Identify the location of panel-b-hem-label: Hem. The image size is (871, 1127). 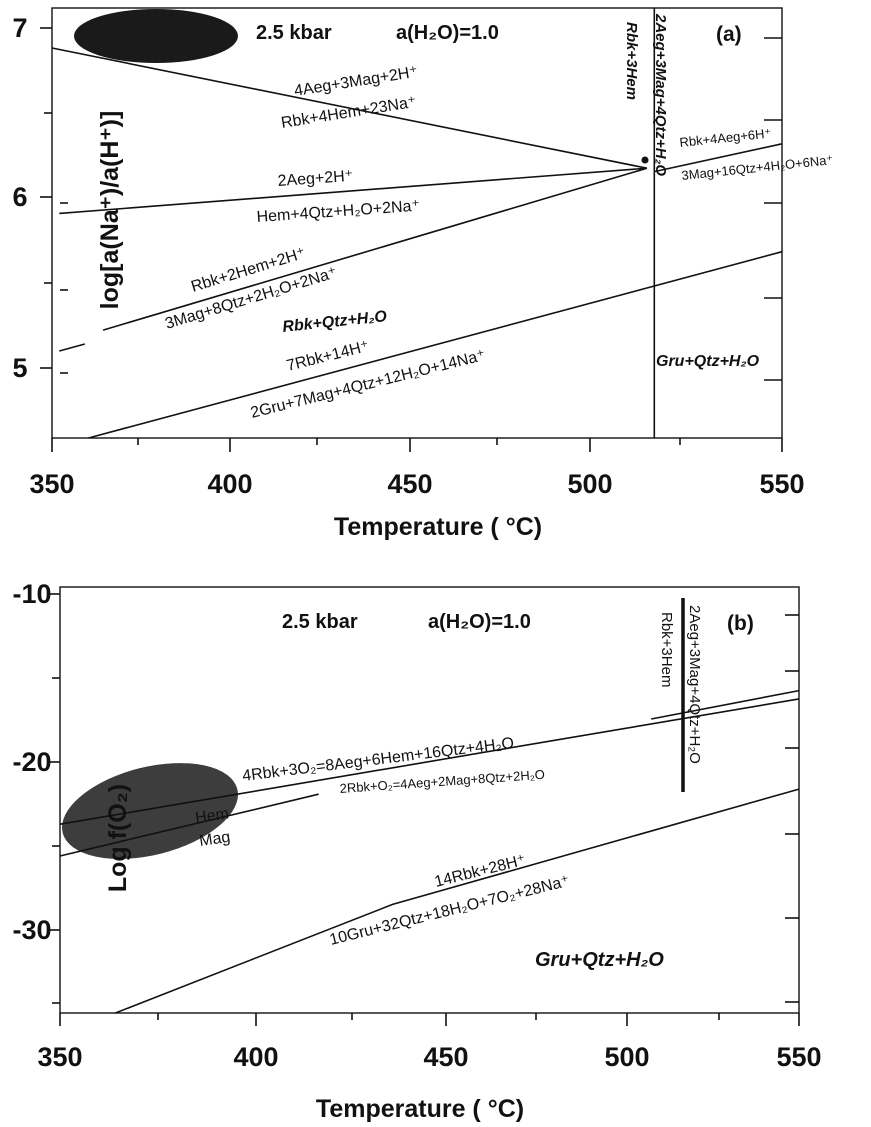
(212, 816).